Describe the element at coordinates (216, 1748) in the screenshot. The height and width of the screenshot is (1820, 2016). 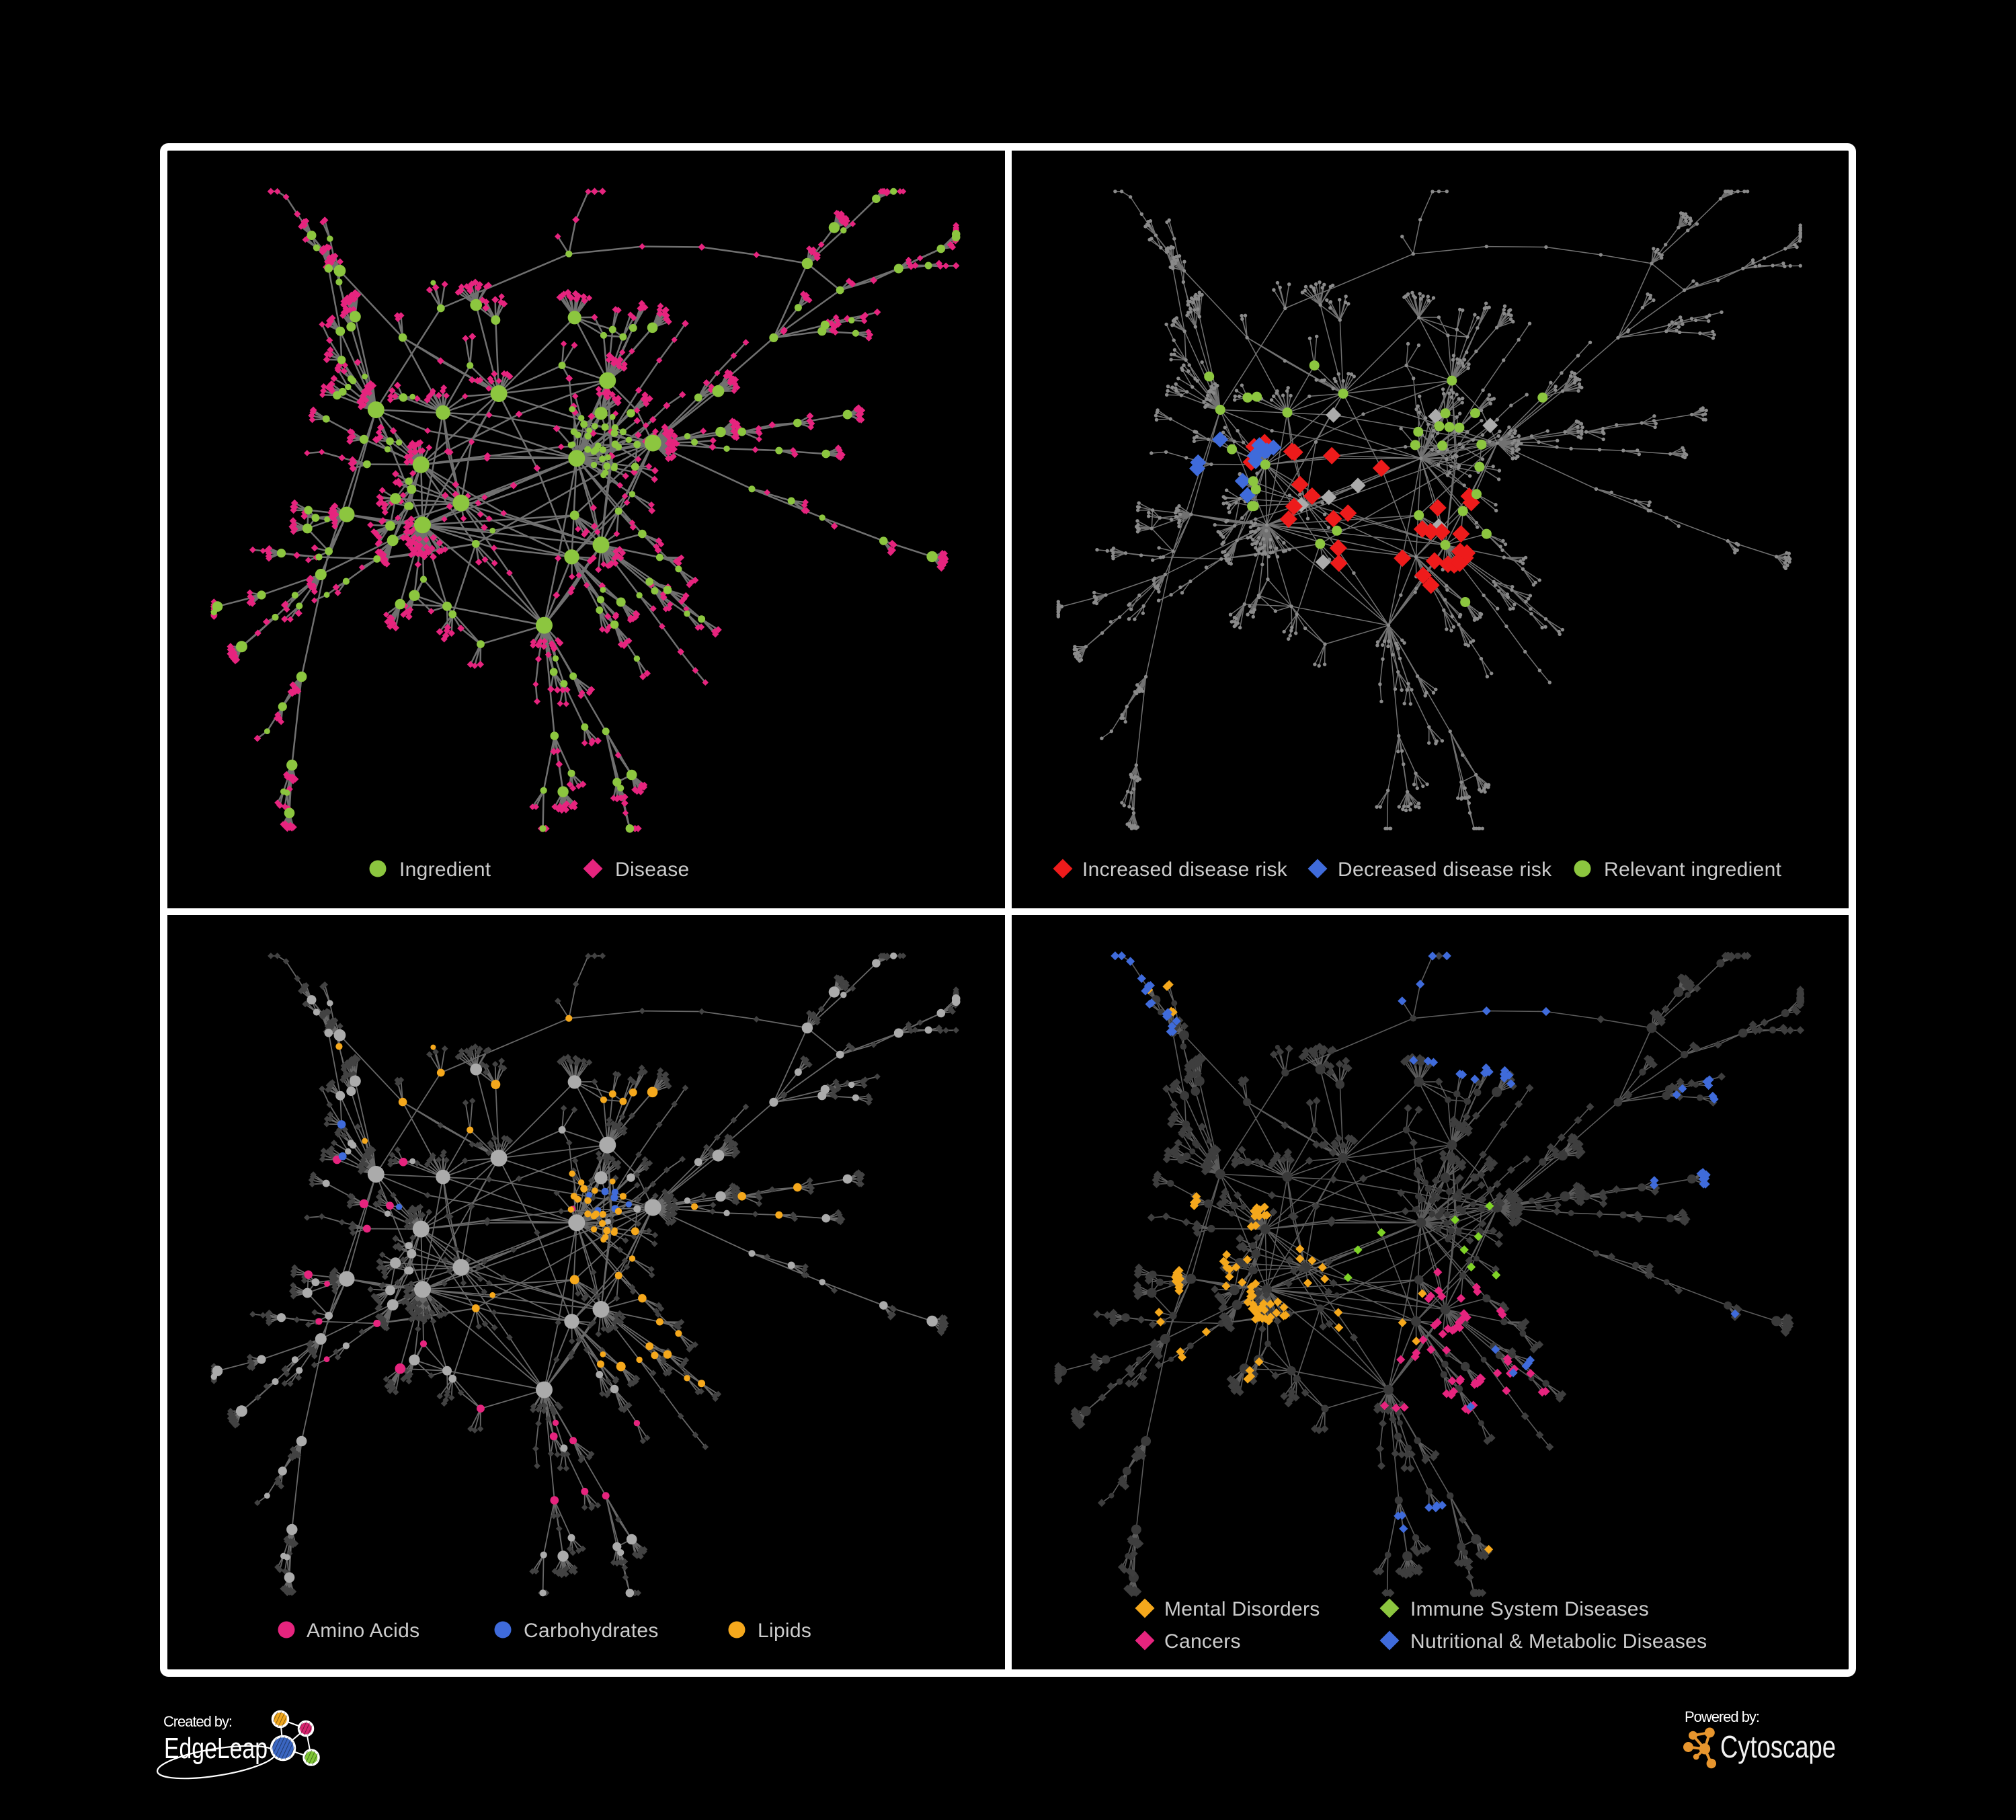
I see `svg-text: EdgeLeap` at that location.